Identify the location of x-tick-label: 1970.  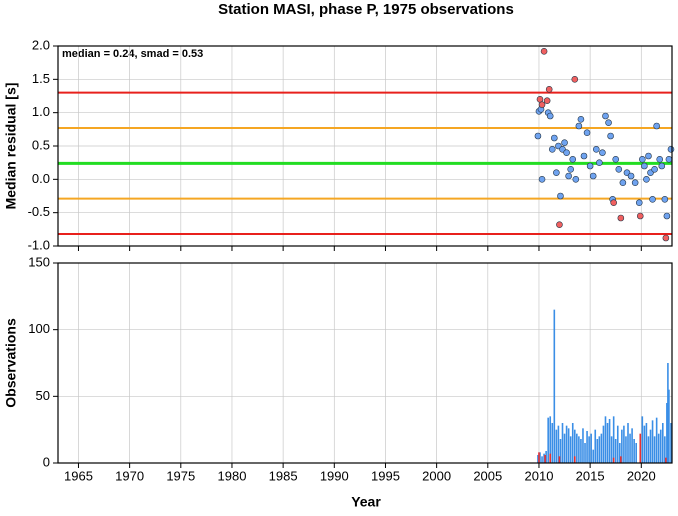
(129, 475).